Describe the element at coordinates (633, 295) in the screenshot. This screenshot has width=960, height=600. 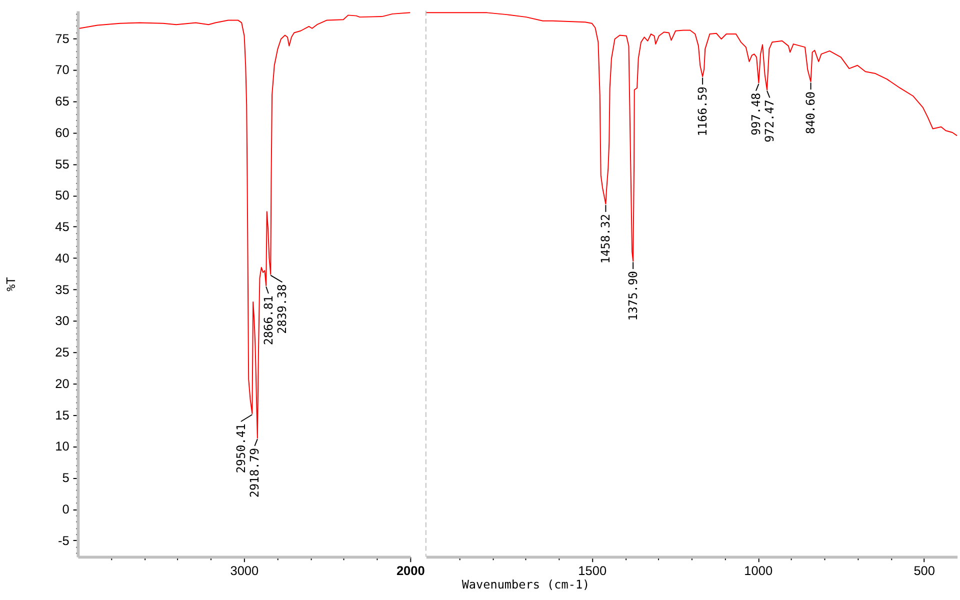
I see `annotation: 1375.90` at that location.